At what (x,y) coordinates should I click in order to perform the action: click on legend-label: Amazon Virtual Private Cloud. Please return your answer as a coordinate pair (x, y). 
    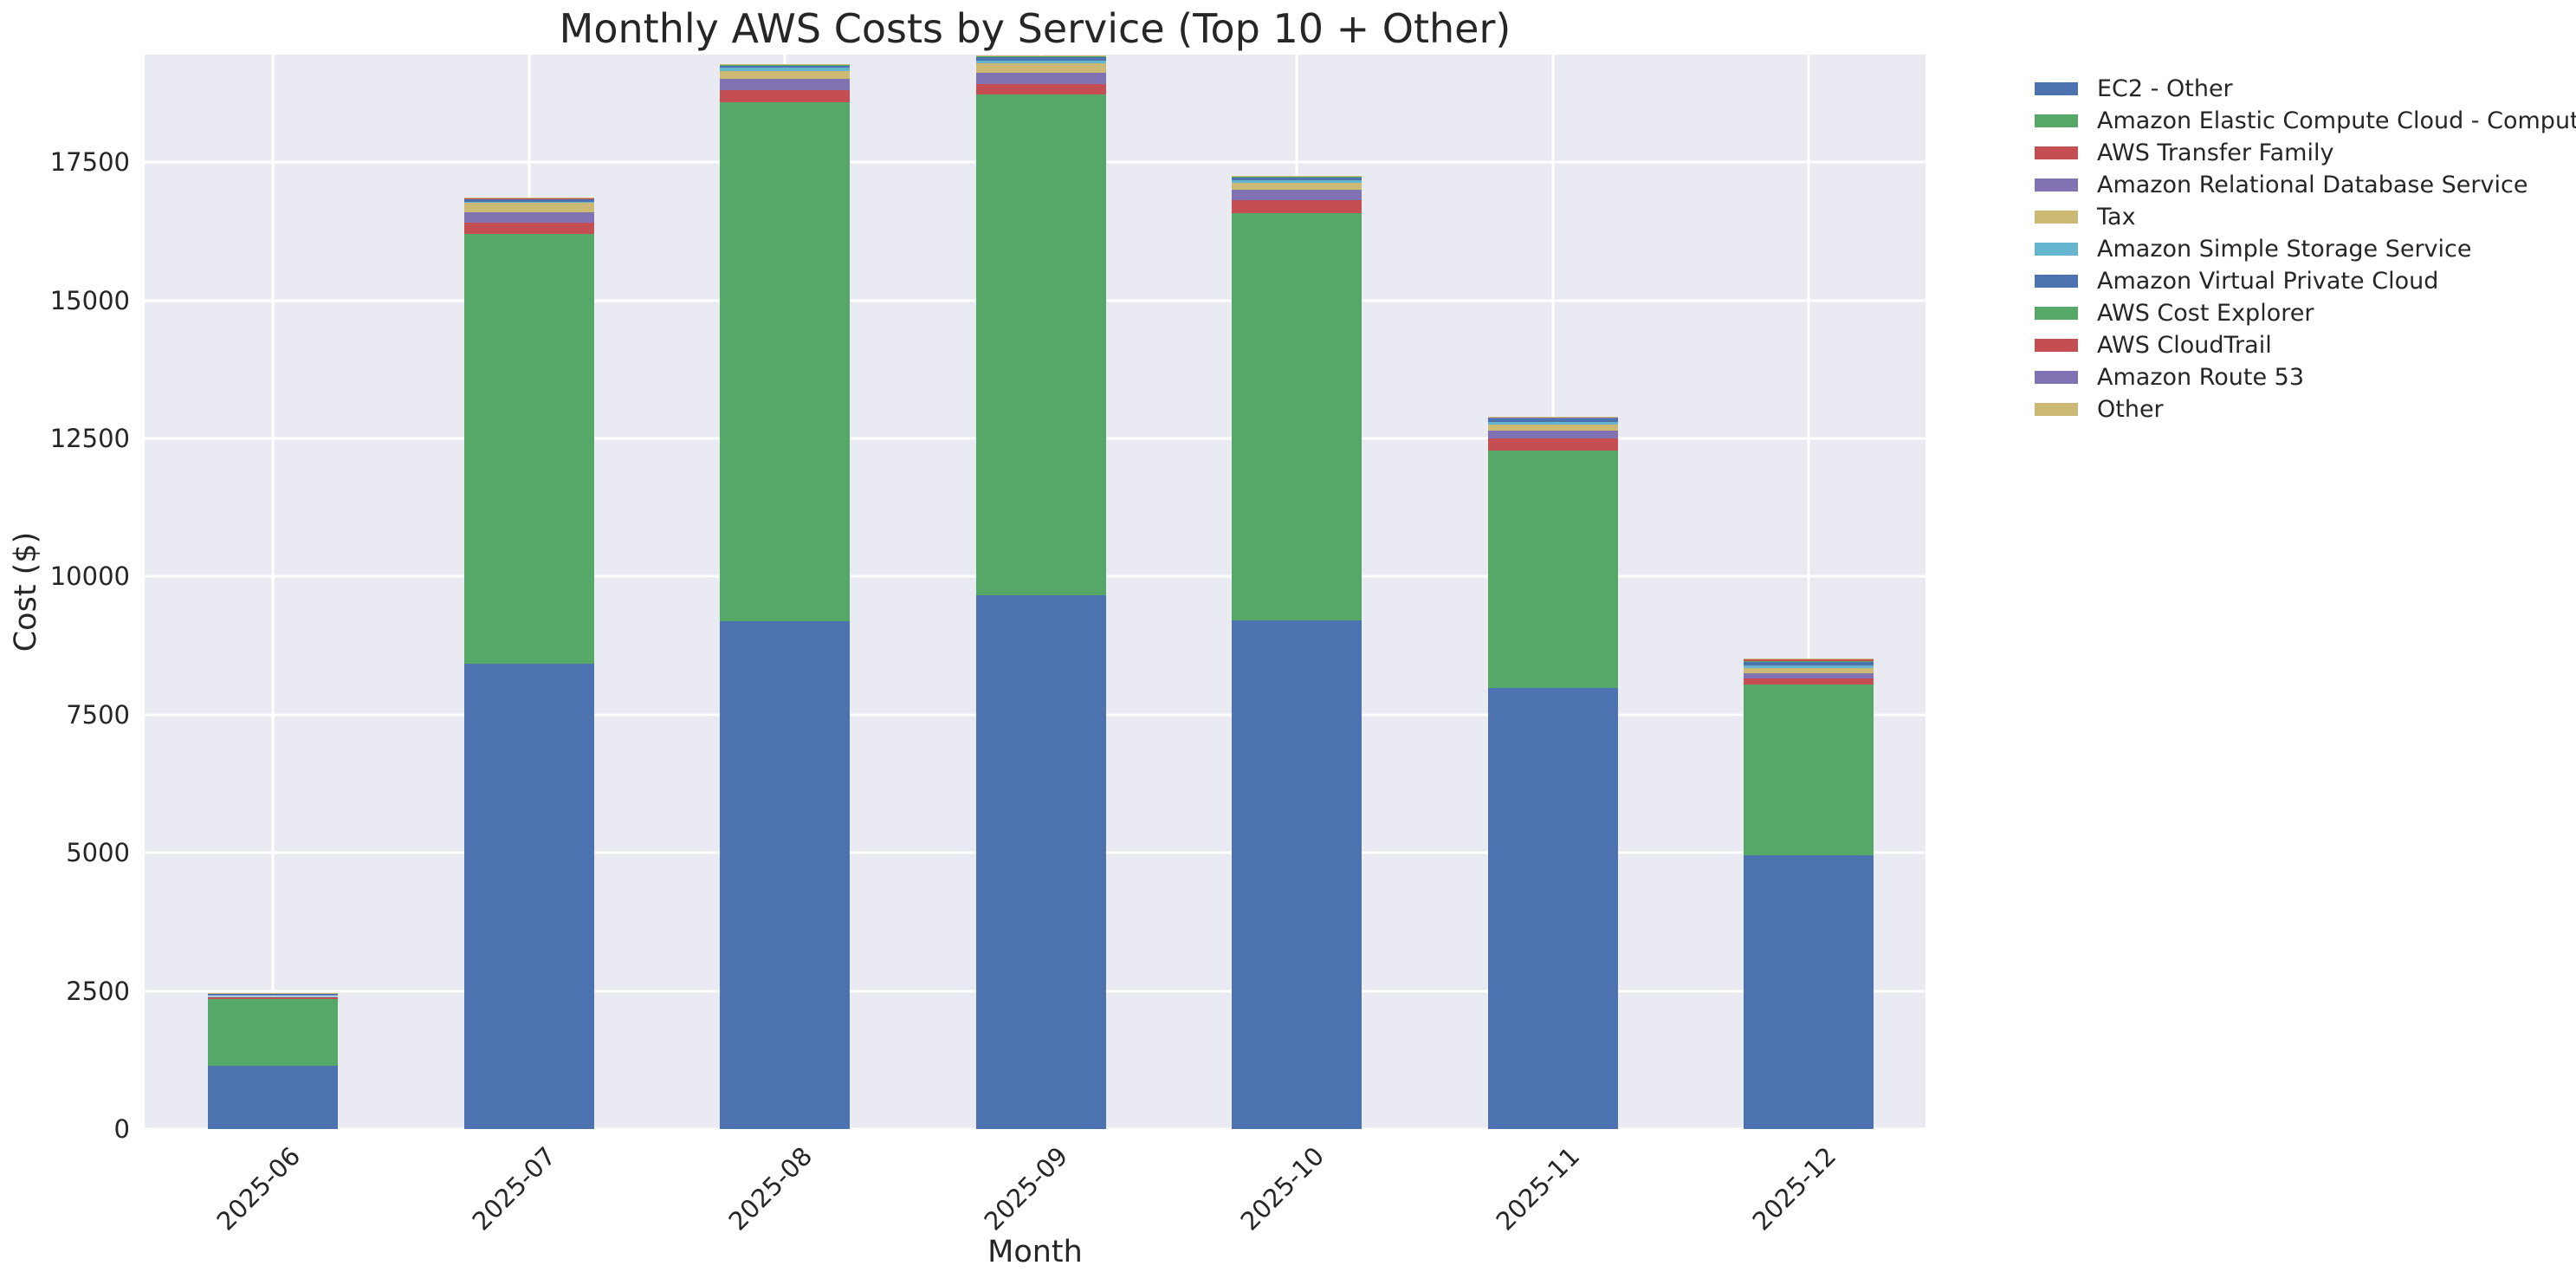
    Looking at the image, I should click on (2268, 281).